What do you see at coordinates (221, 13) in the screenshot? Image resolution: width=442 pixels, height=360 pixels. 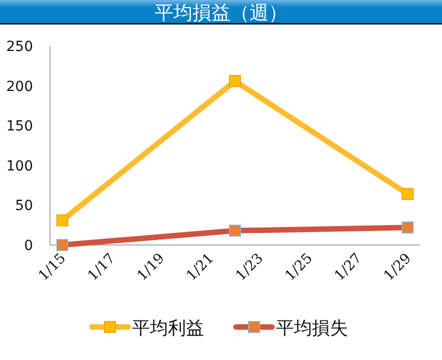 I see `chart-title: 平均損益（週）` at bounding box center [221, 13].